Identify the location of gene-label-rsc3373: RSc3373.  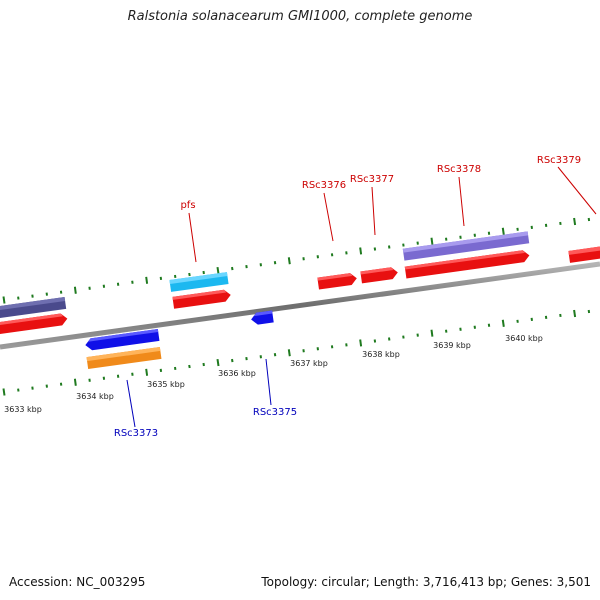
(136, 433).